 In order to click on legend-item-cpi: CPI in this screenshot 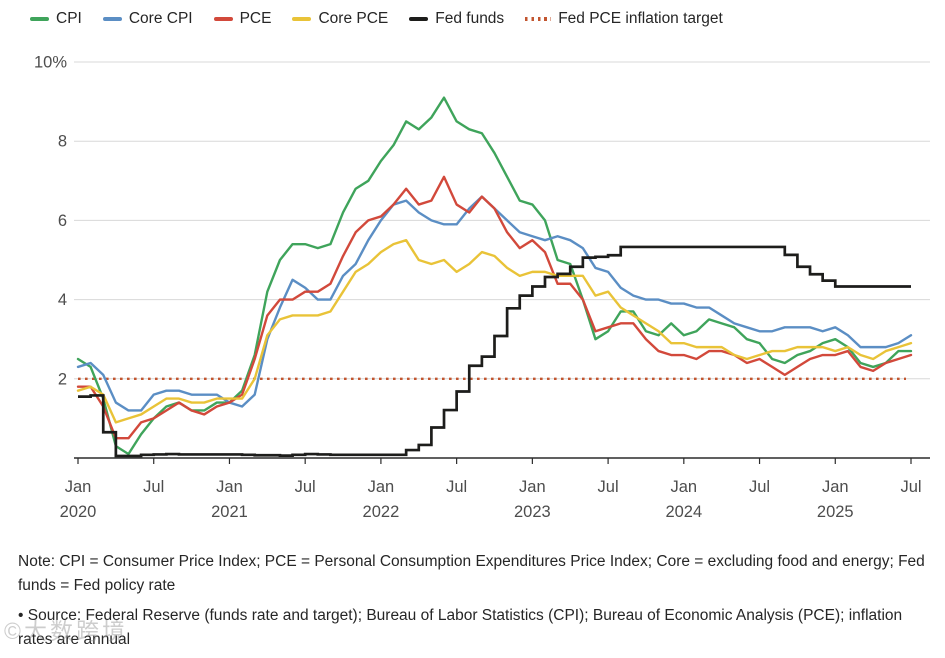, I will do `click(56, 19)`.